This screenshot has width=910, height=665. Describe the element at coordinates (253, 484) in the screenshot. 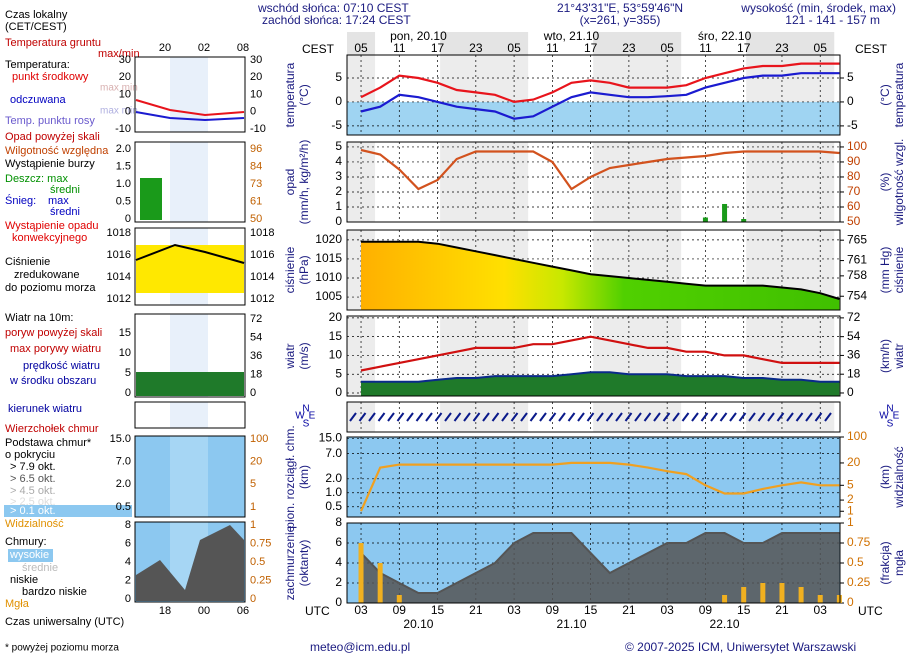

I see `mini-tick: 5` at that location.